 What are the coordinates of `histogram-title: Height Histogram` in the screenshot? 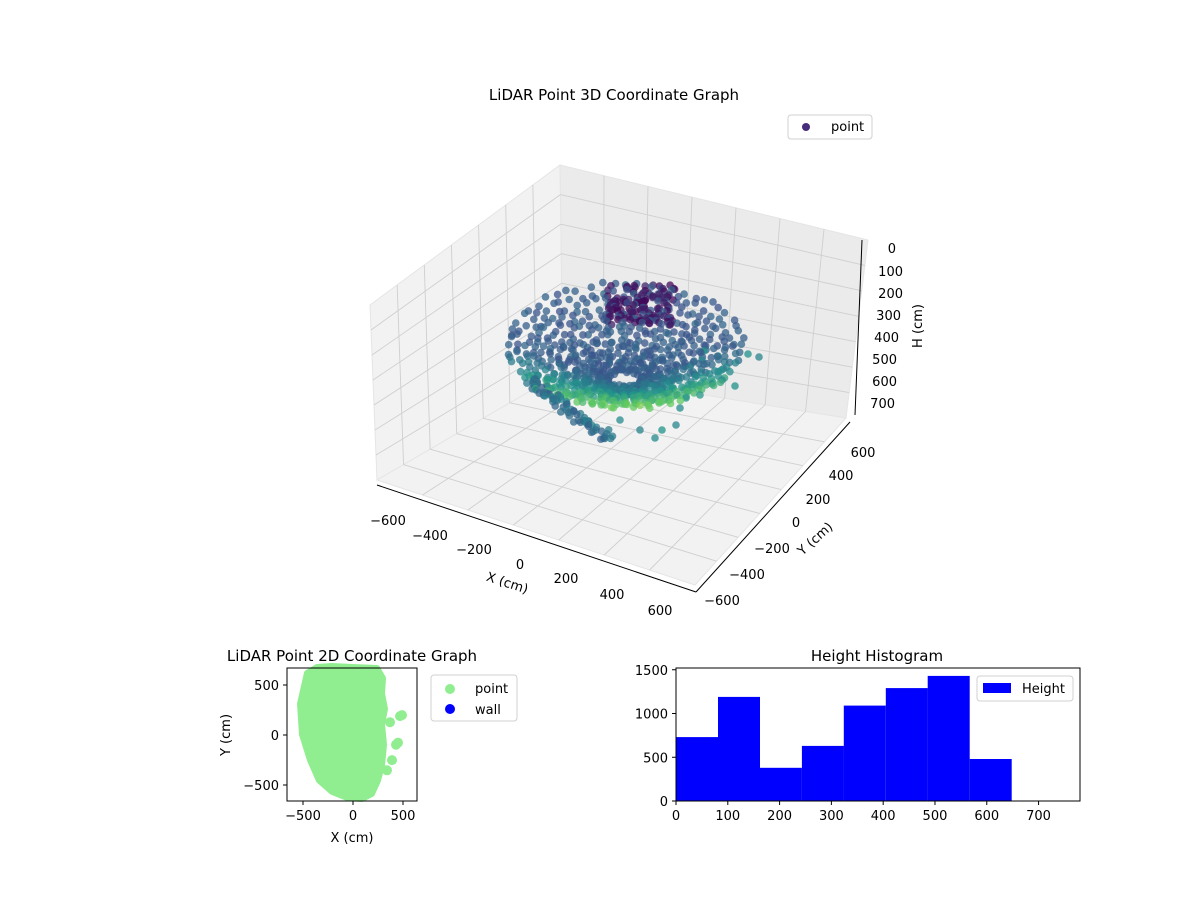 It's located at (877, 656).